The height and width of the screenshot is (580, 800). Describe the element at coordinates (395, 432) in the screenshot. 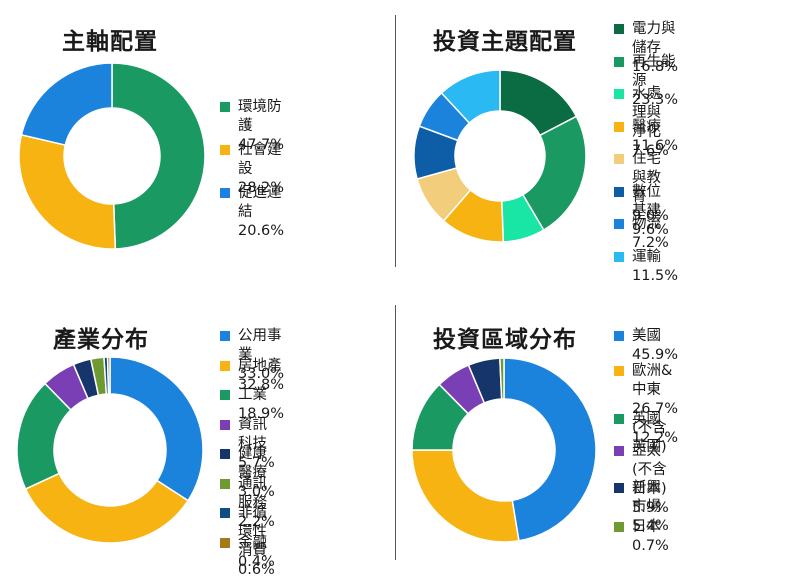

I see `divider-bottom` at that location.